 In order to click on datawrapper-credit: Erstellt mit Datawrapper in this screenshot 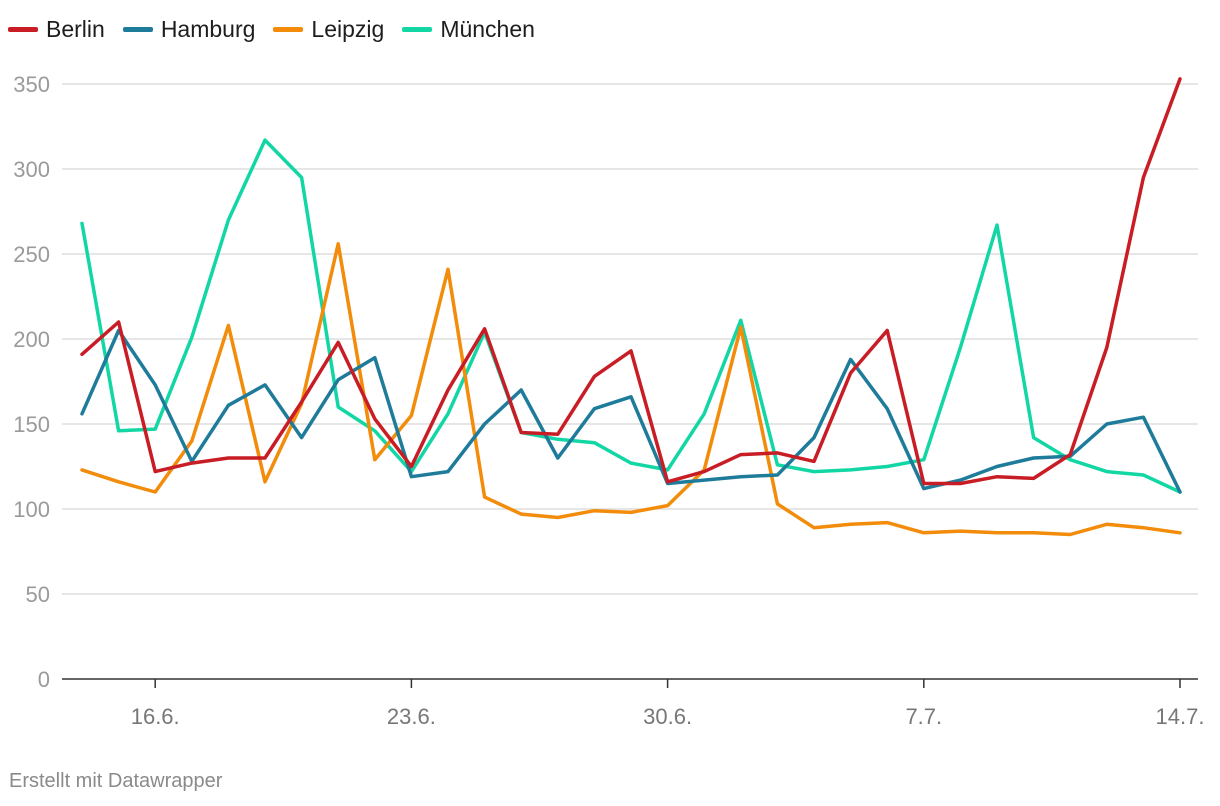, I will do `click(116, 781)`.